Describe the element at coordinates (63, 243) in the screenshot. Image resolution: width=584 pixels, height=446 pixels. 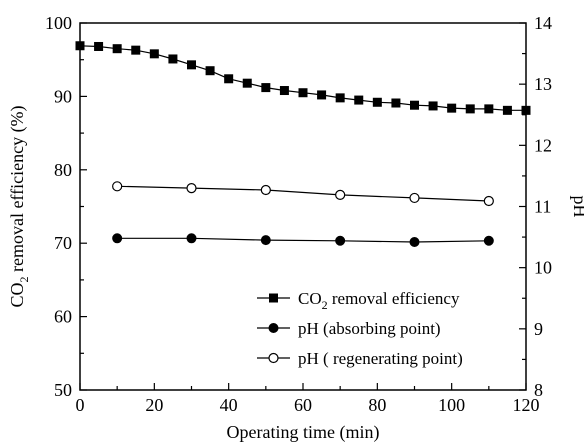
I see `y-tick-label: 70` at that location.